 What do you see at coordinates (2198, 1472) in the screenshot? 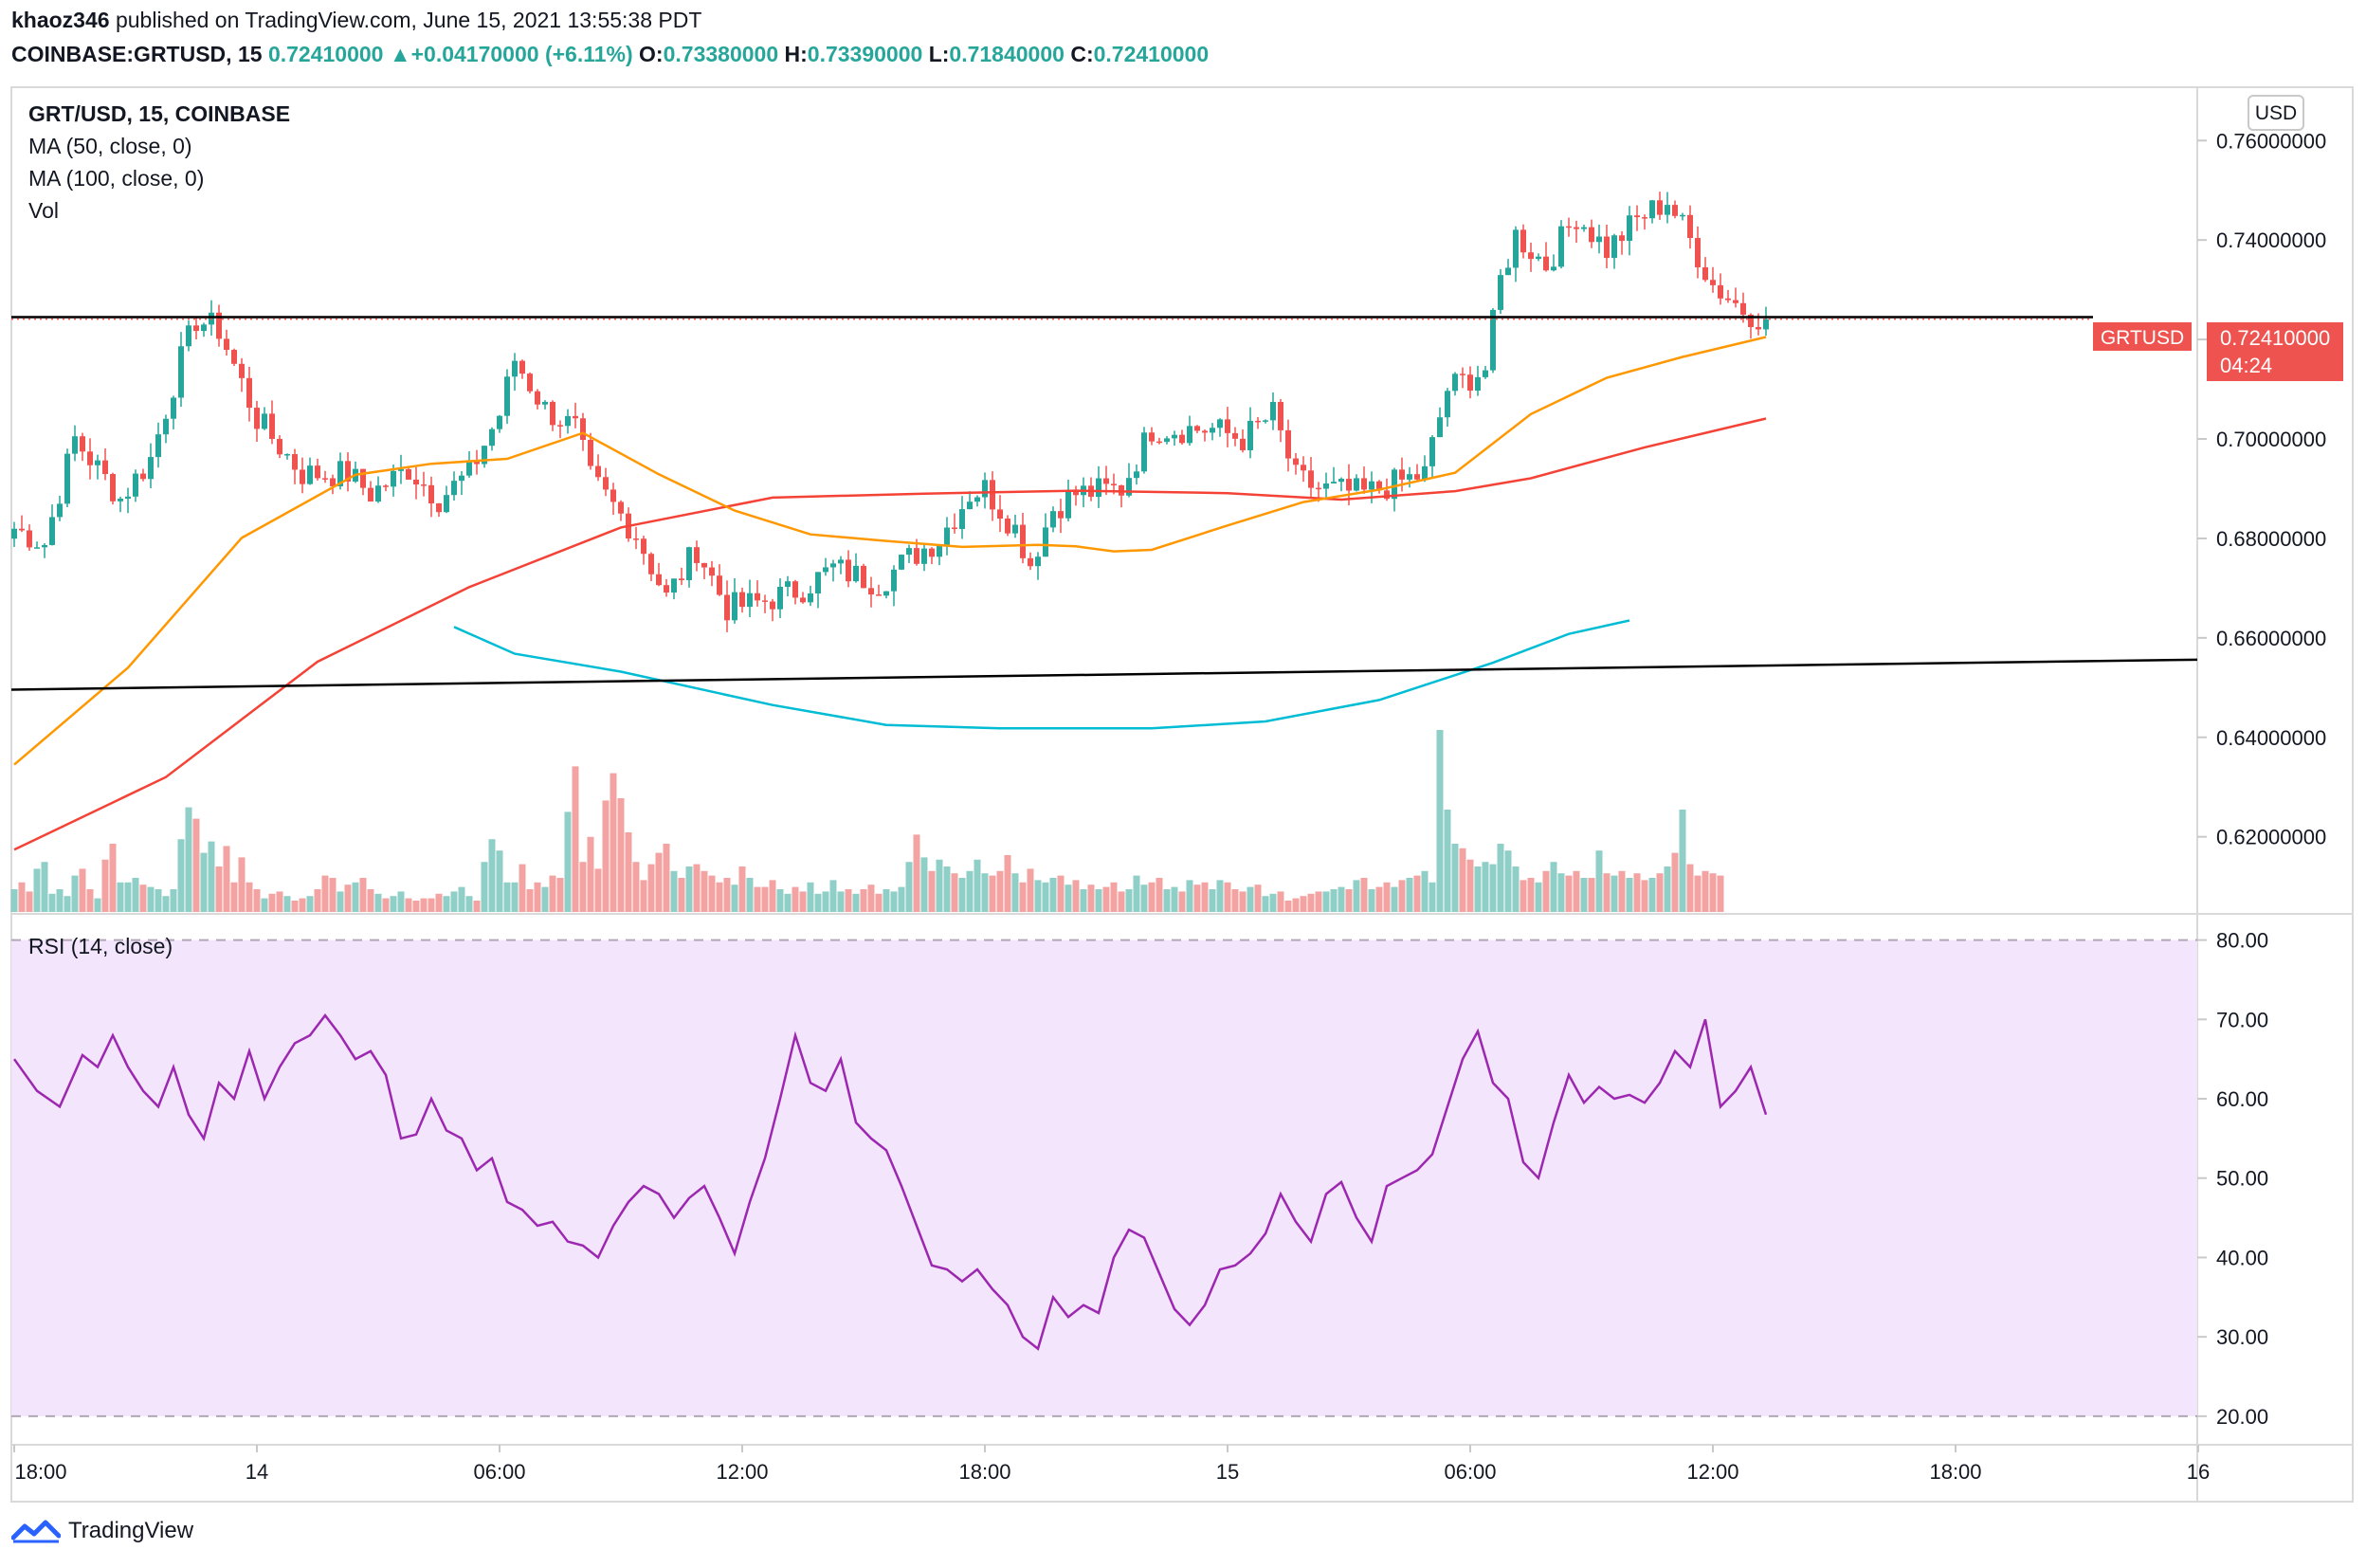
I see `time-tick-label: 16` at bounding box center [2198, 1472].